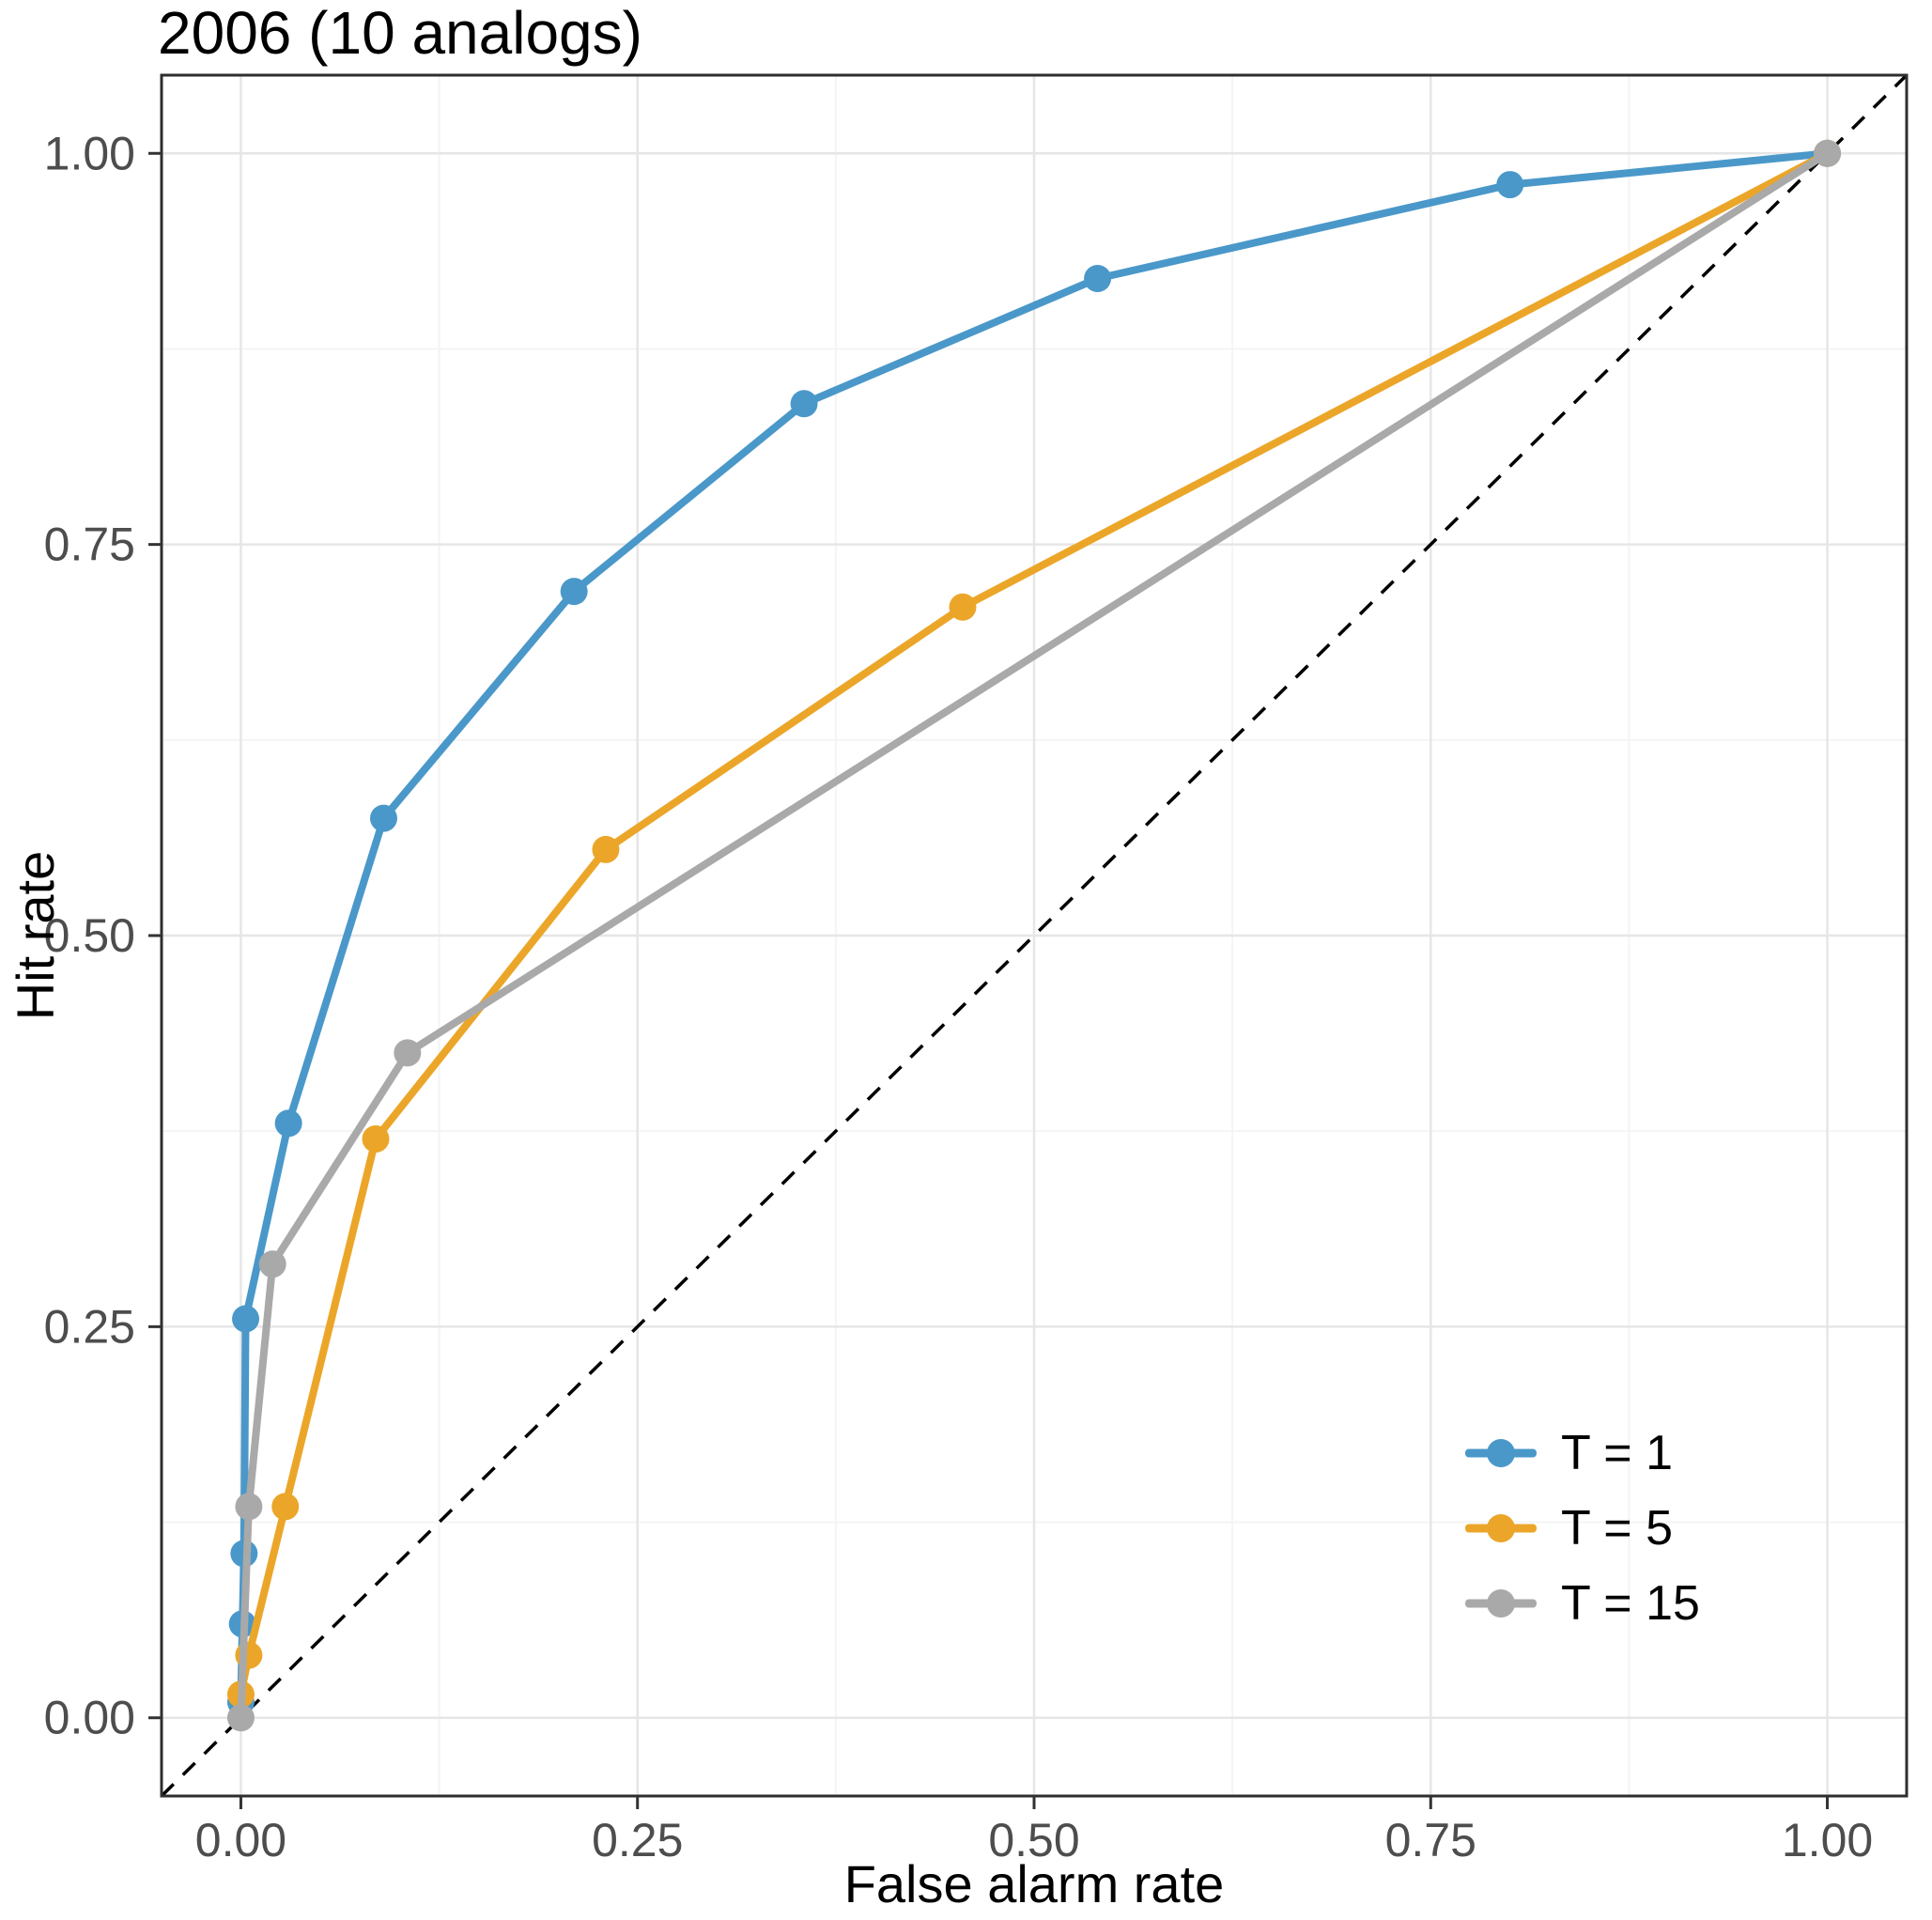 Image resolution: width=1932 pixels, height=1920 pixels. What do you see at coordinates (400, 33) in the screenshot?
I see `chart-title: 2006 (10 analogs)` at bounding box center [400, 33].